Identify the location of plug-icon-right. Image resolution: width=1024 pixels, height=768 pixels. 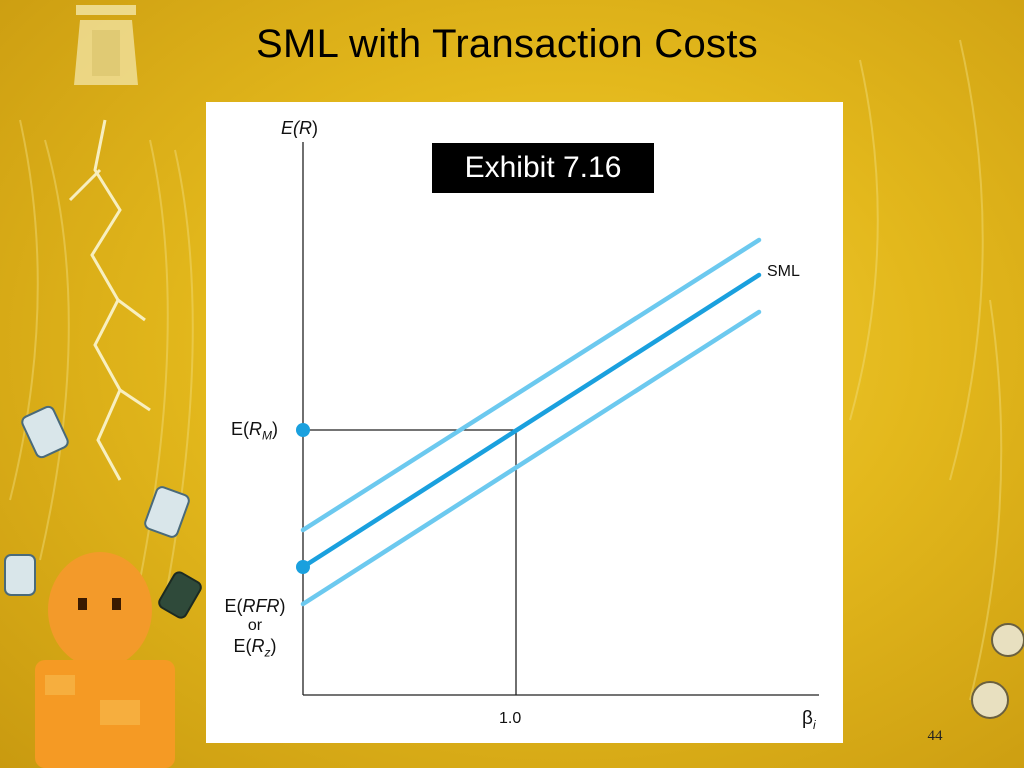
(997, 671).